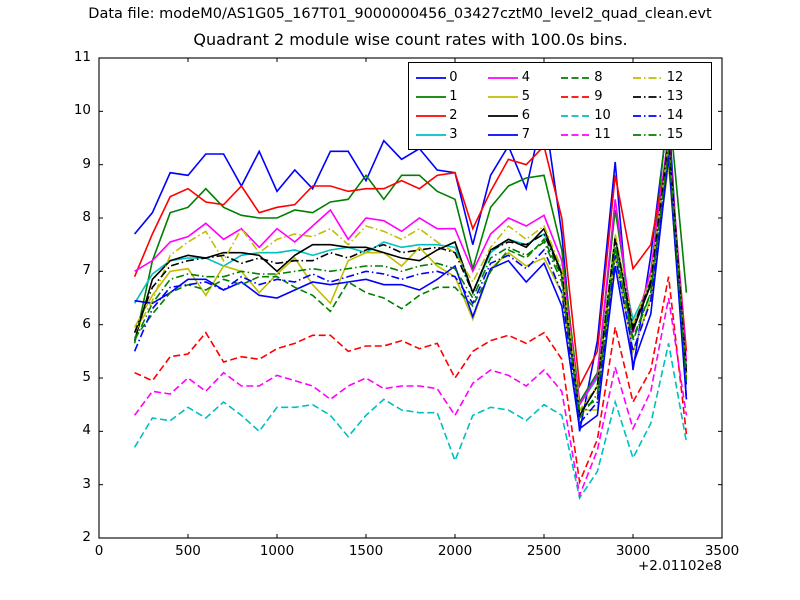 This screenshot has width=800, height=600. I want to click on legend-label-4: 4, so click(525, 77).